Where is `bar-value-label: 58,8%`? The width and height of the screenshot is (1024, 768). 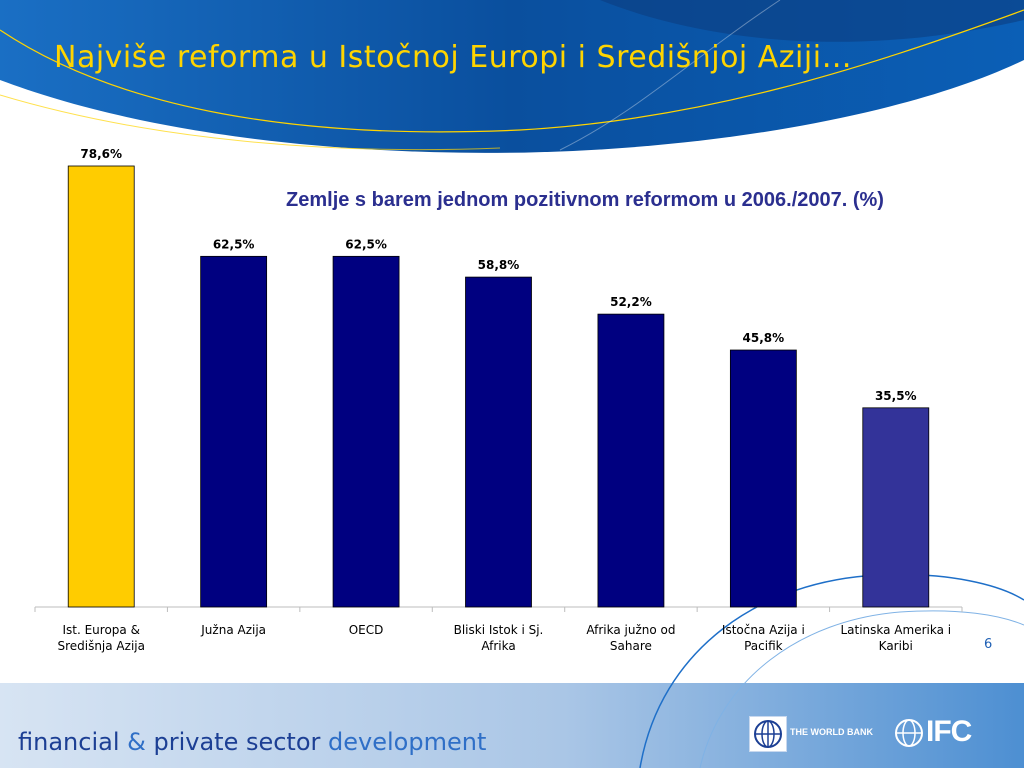
bar-value-label: 58,8% is located at coordinates (499, 265).